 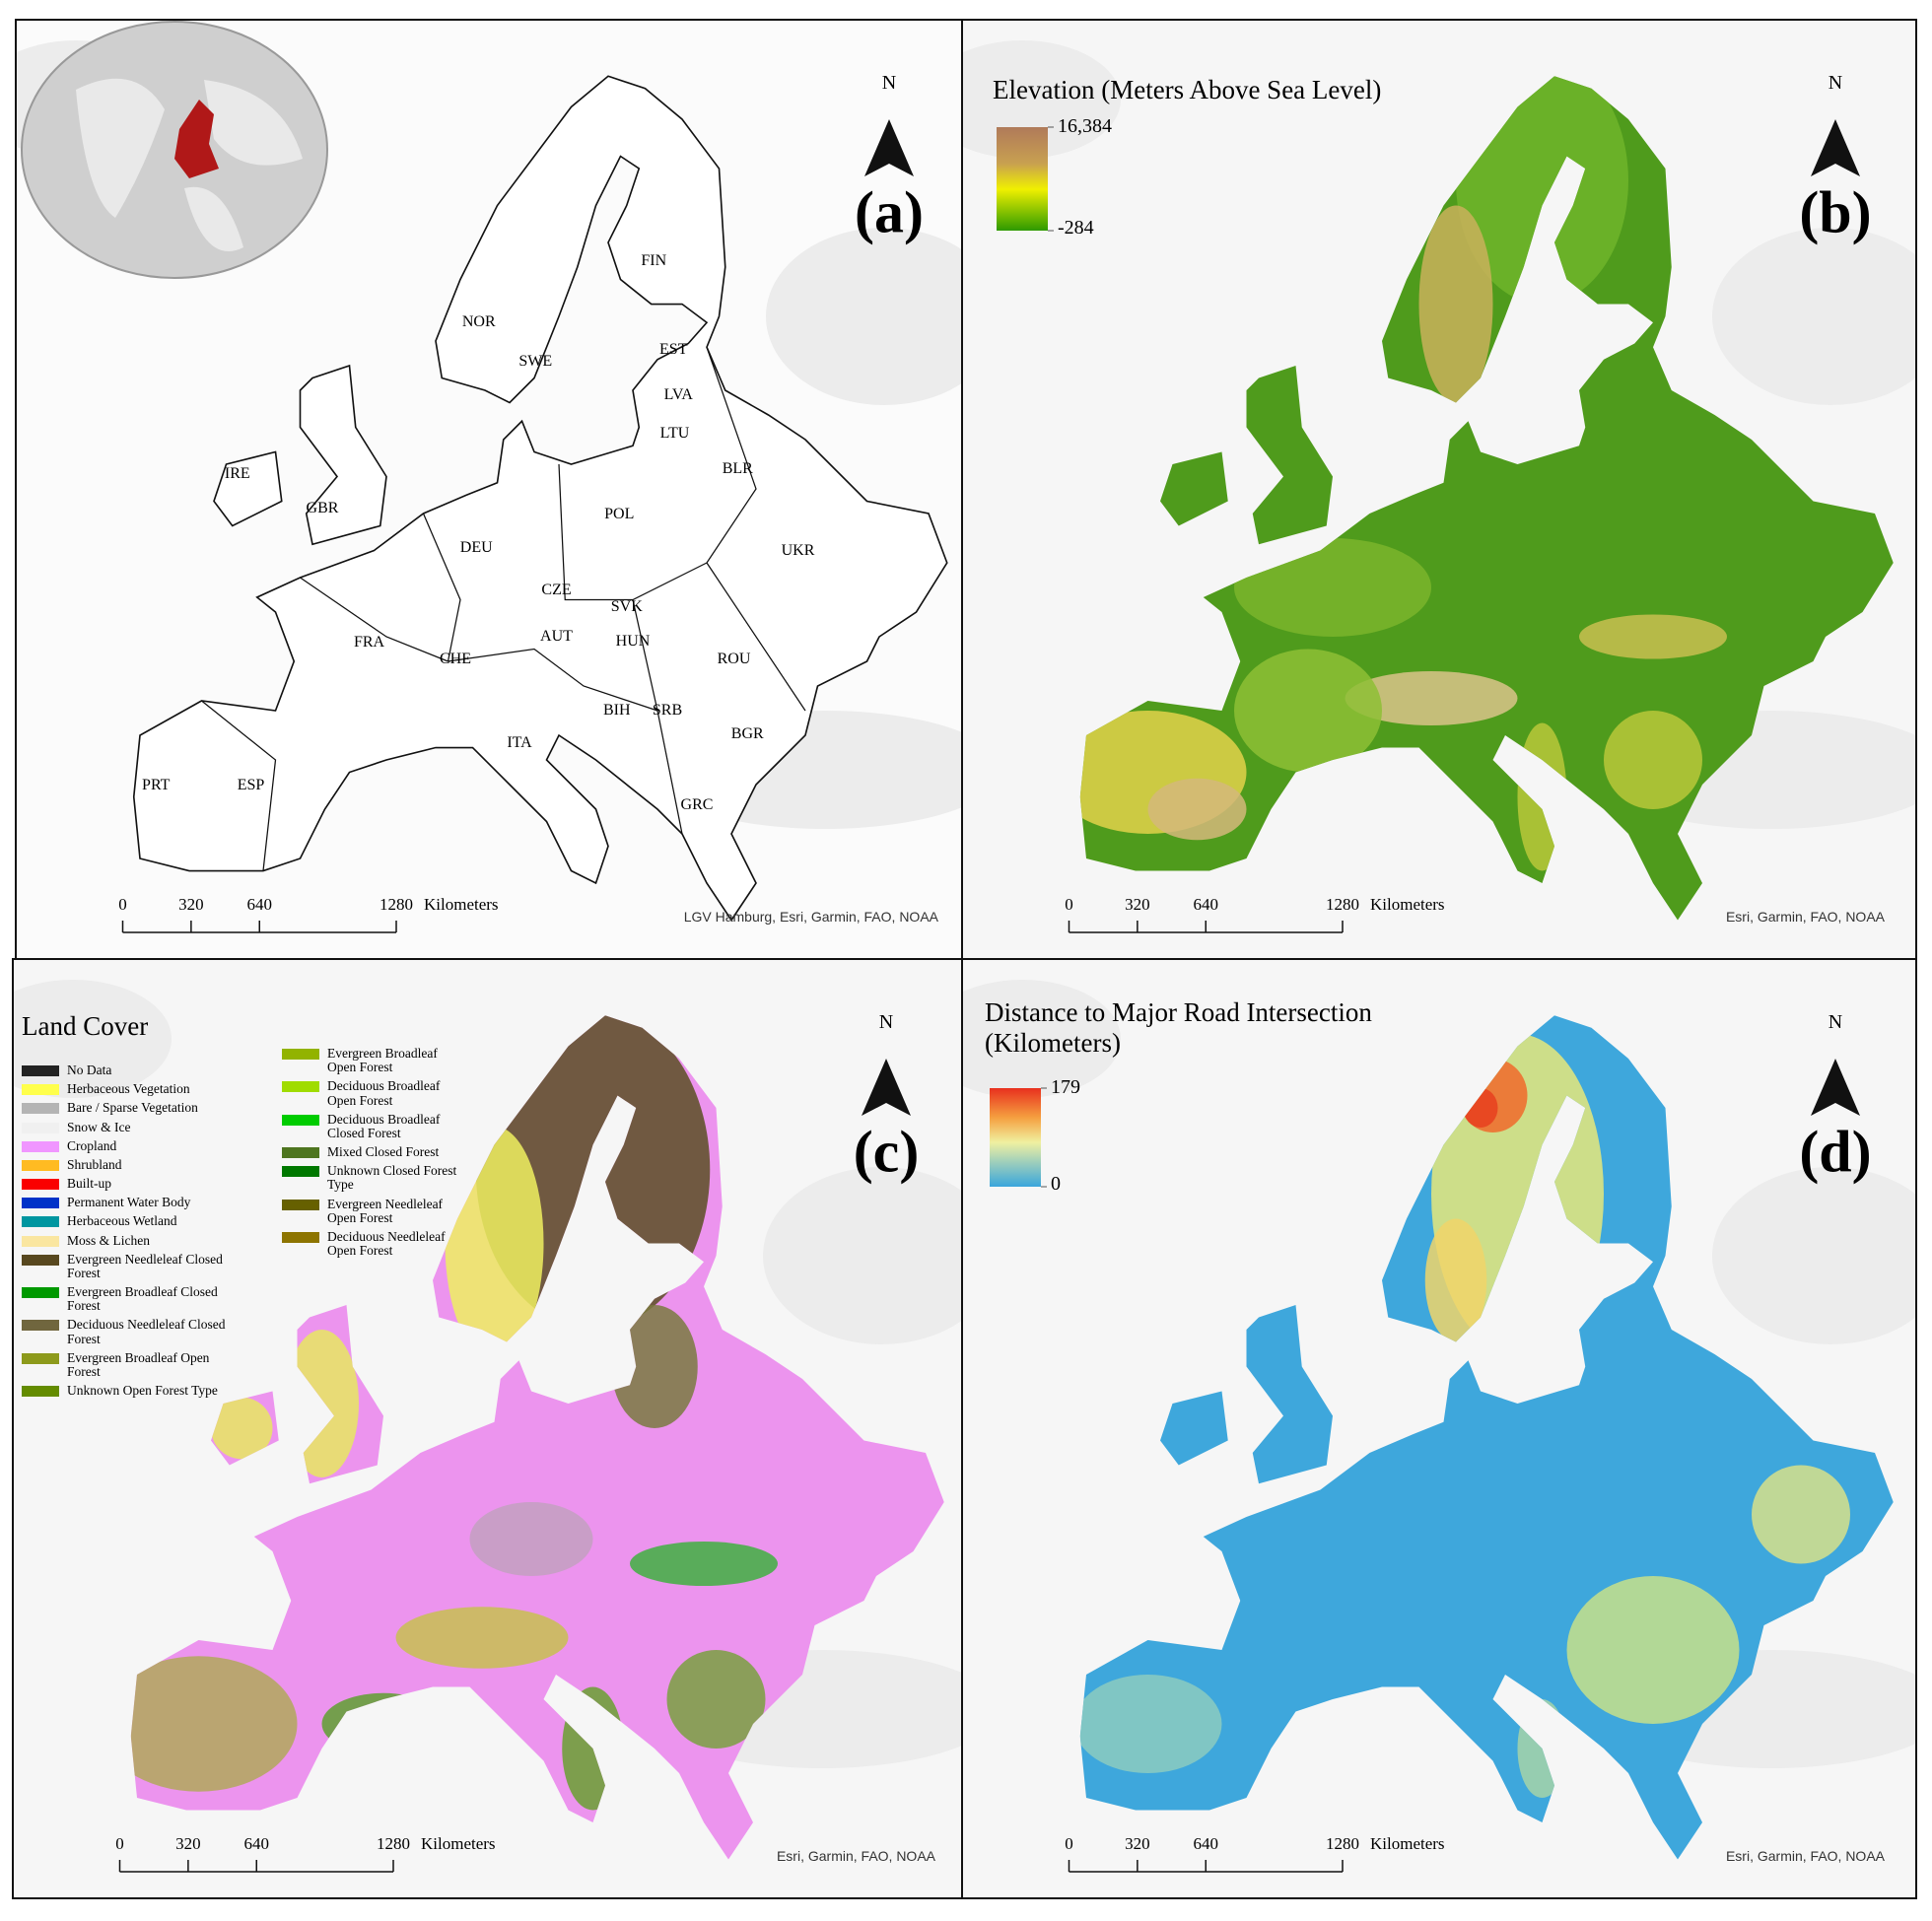 I want to click on legend-label: No Data, so click(x=90, y=1070).